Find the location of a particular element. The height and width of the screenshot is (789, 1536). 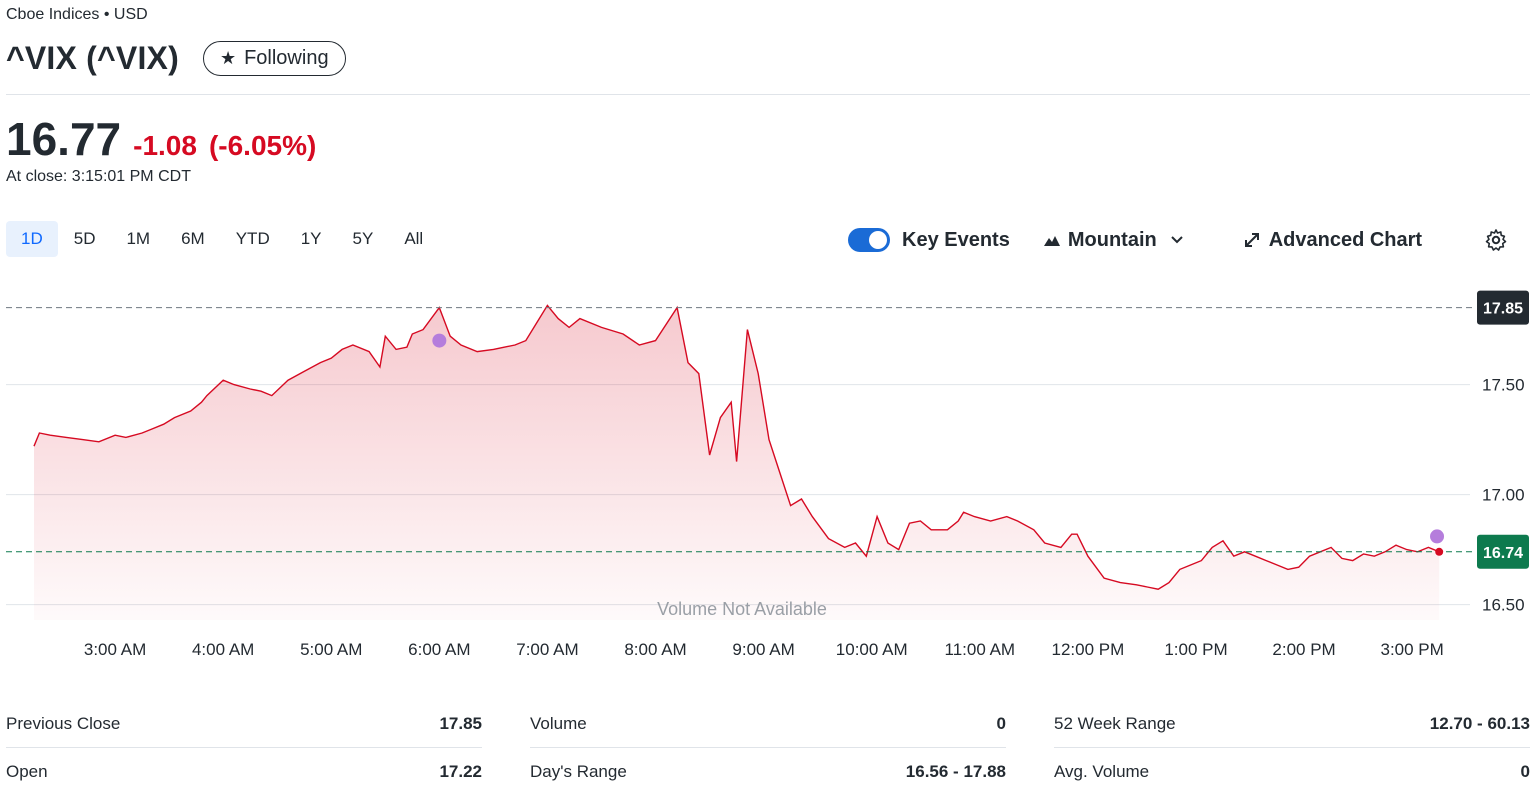

stat-label: Open is located at coordinates (27, 771).